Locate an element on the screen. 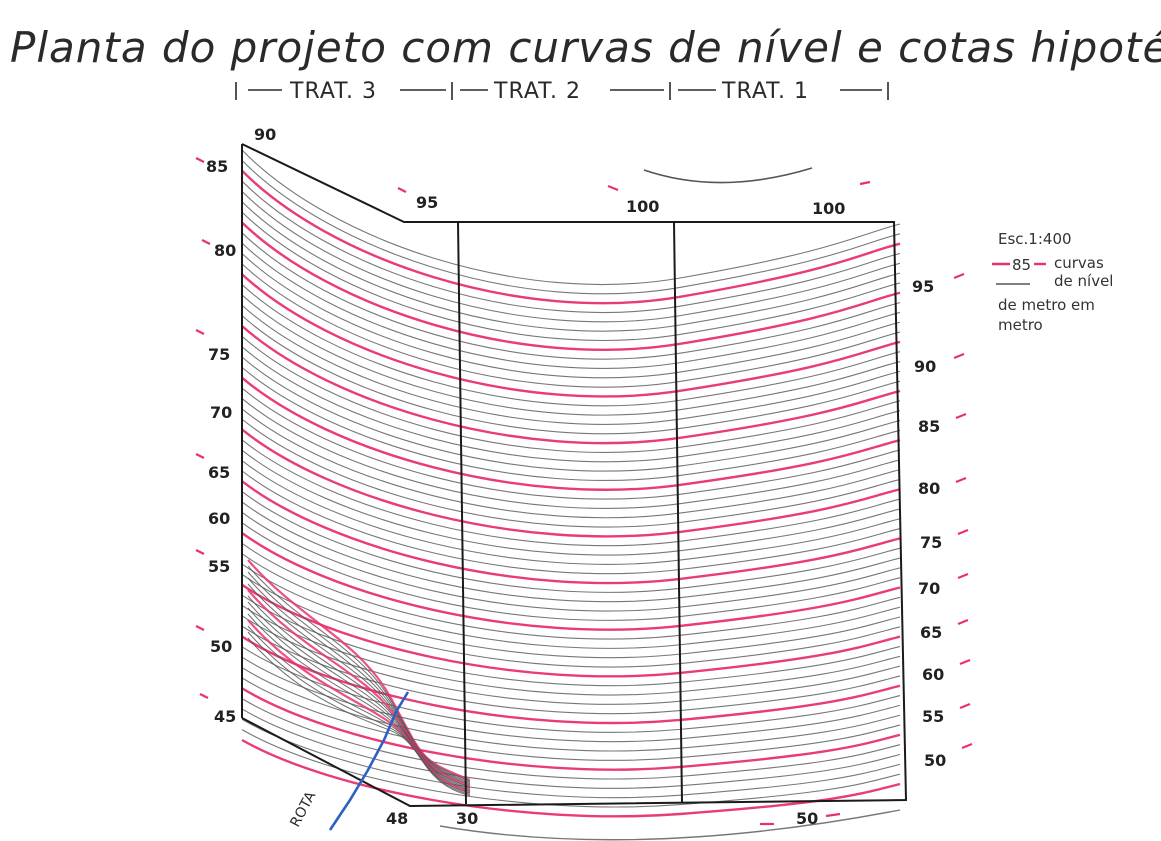  elevation-labels-top: 95 100 100 is located at coordinates (630, 205).